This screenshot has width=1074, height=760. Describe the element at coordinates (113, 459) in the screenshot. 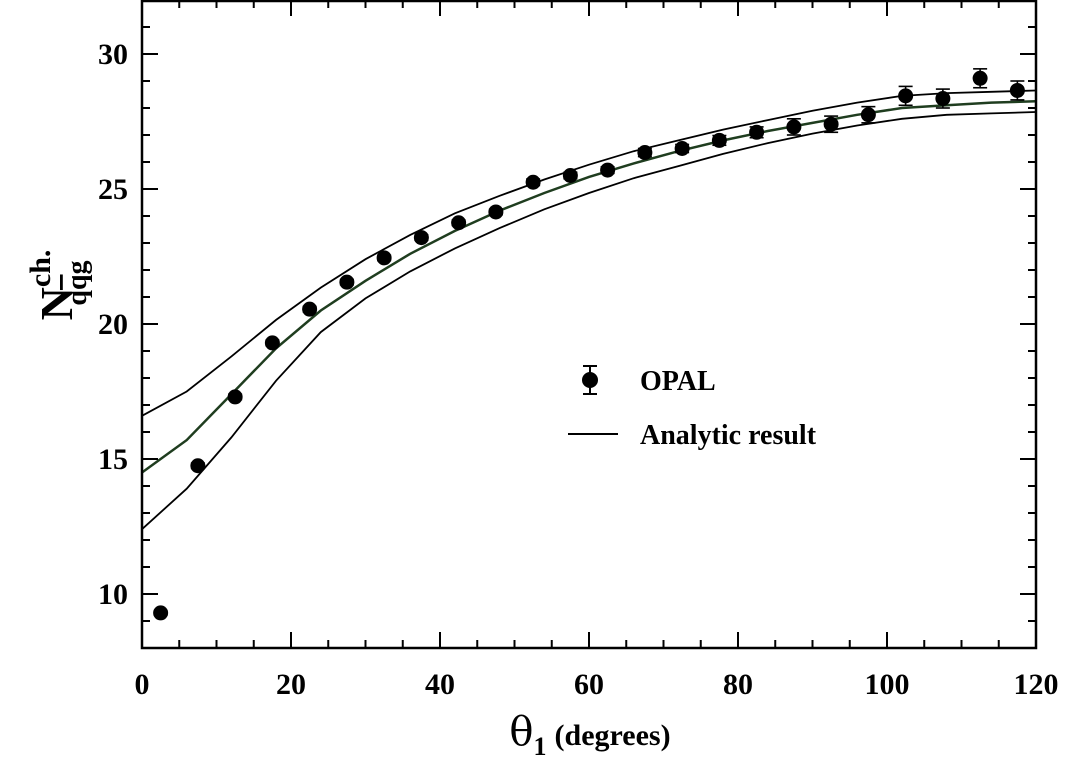

I see `y-tick-label: 15` at that location.